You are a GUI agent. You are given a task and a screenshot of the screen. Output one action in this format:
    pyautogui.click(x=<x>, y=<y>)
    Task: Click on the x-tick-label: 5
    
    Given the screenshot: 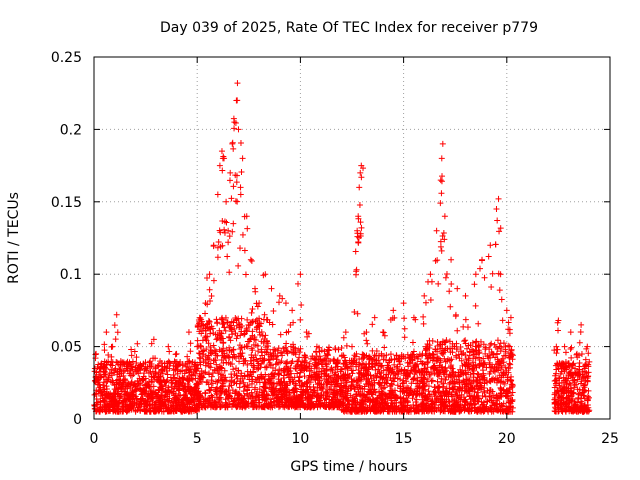 What is the action you would take?
    pyautogui.click(x=197, y=439)
    